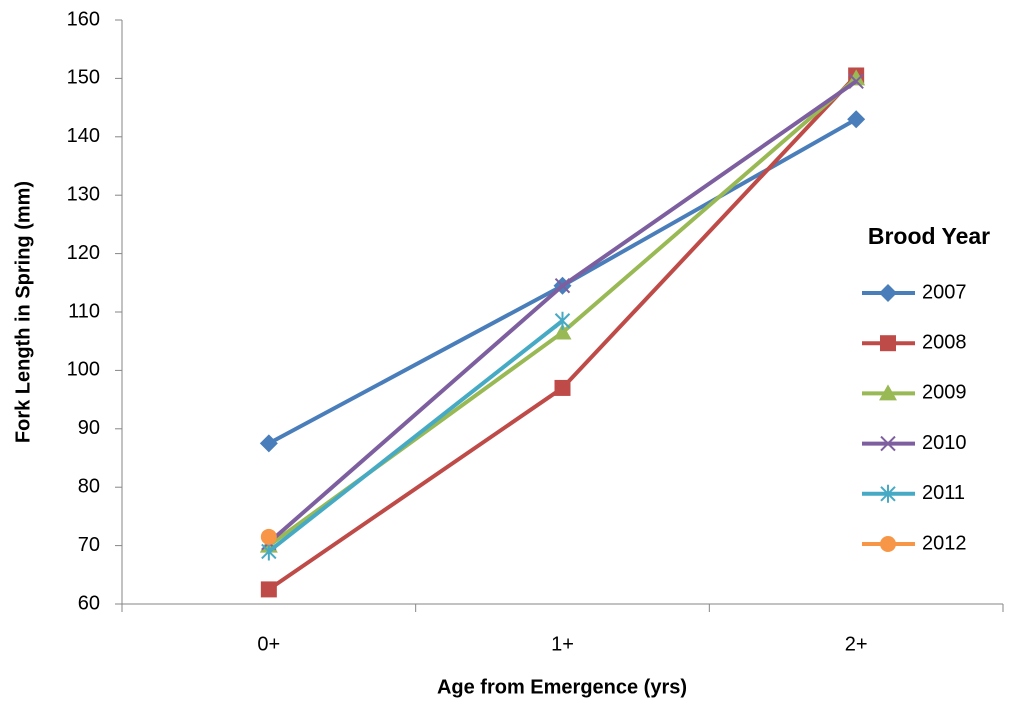 The height and width of the screenshot is (707, 1013). Describe the element at coordinates (944, 543) in the screenshot. I see `legend-label: 2012` at that location.